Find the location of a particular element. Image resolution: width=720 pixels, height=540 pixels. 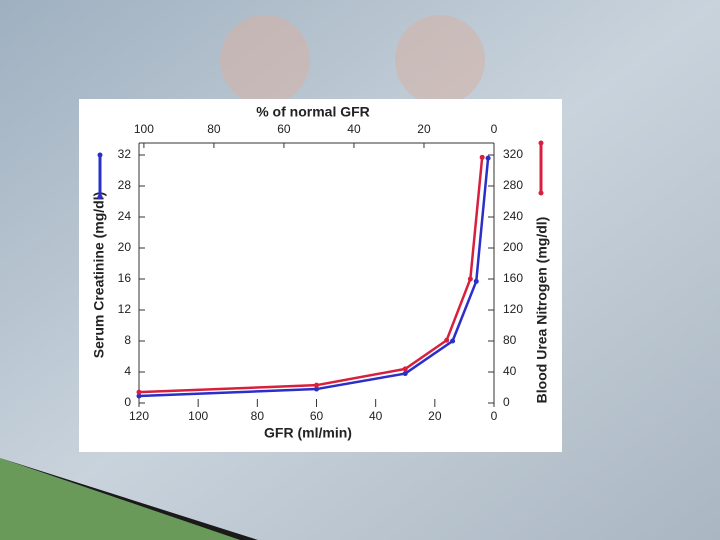

y-tick-label: 24 is located at coordinates (125, 216).